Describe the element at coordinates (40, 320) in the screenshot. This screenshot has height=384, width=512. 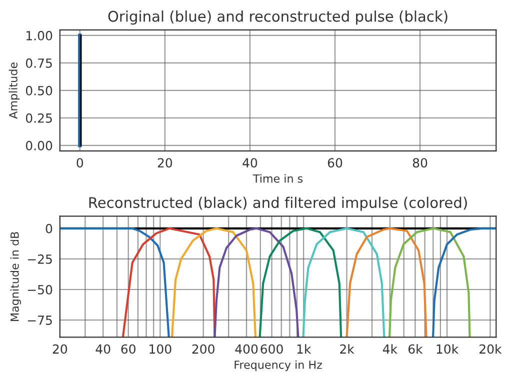
I see `y-tick-label: −75` at that location.